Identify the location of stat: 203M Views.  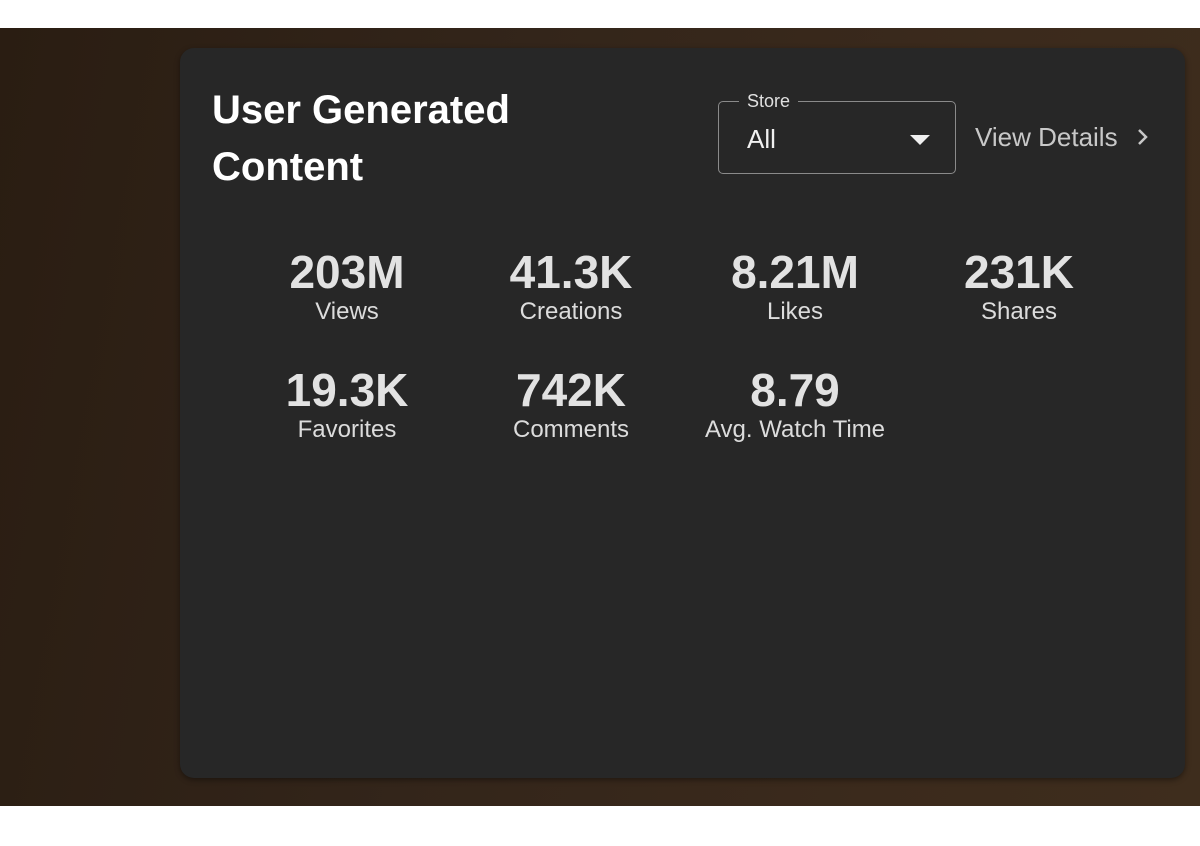
(347, 286).